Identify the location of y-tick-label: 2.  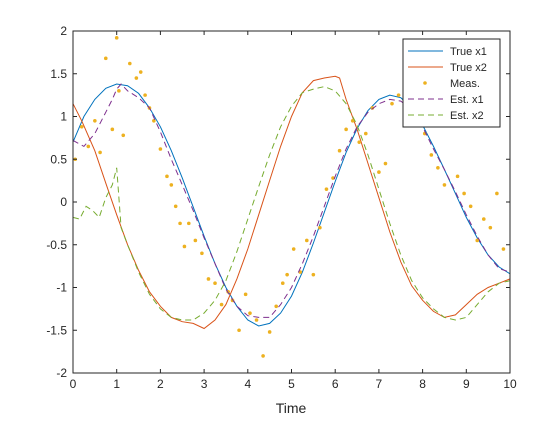
(63, 31).